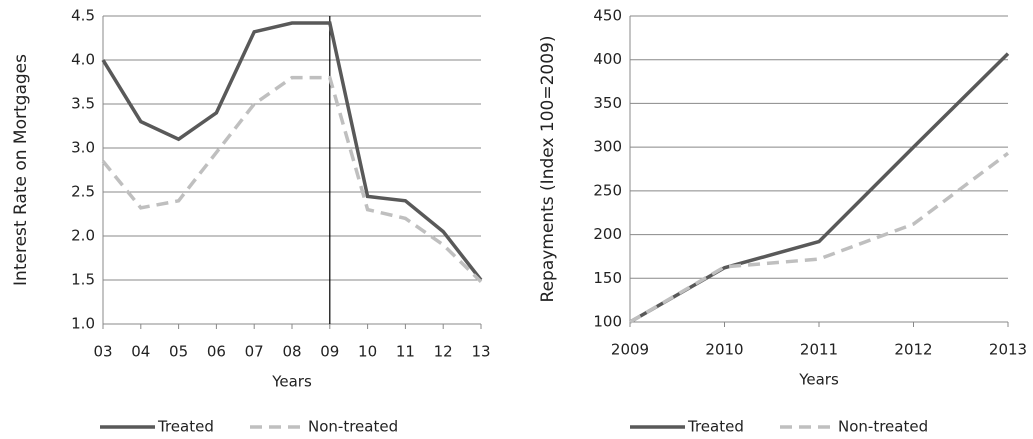  I want to click on x-tick-label: 05, so click(178, 352).